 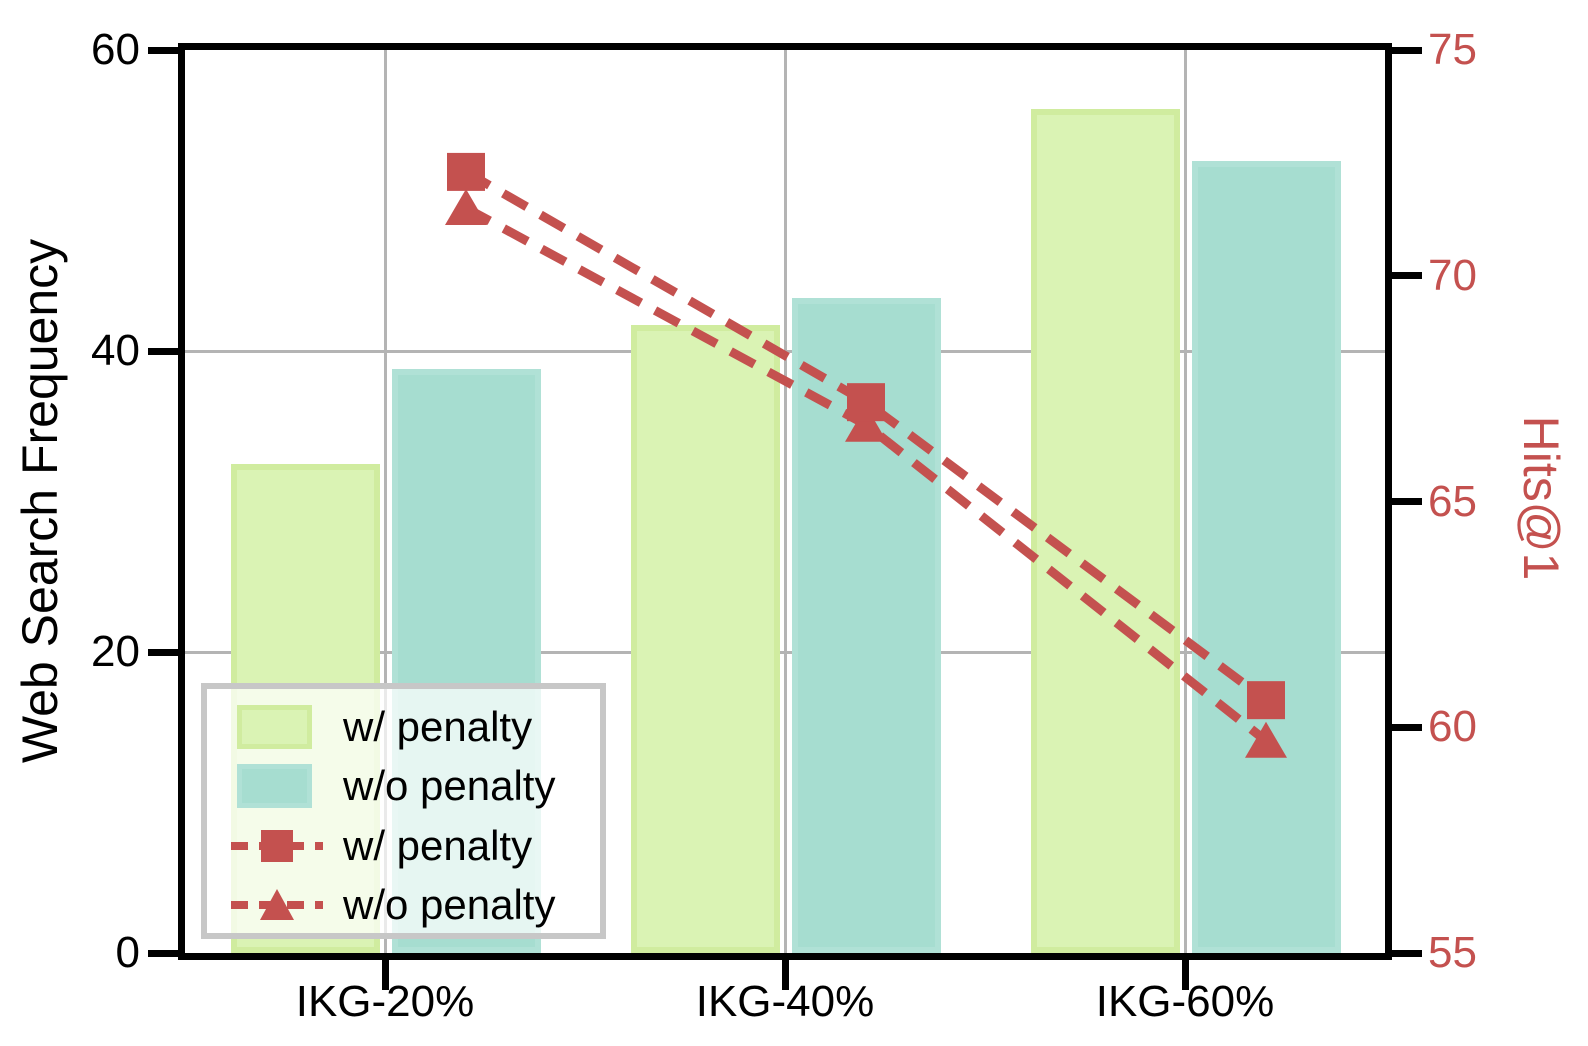 I want to click on legend-row-w-penalty-0: w/ penalty, so click(x=403, y=727).